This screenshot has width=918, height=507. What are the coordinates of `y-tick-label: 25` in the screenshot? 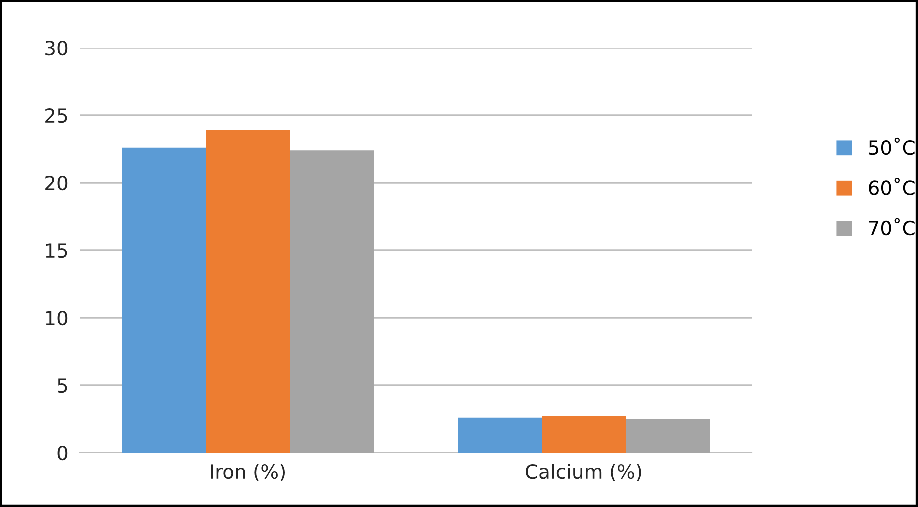 It's located at (57, 116).